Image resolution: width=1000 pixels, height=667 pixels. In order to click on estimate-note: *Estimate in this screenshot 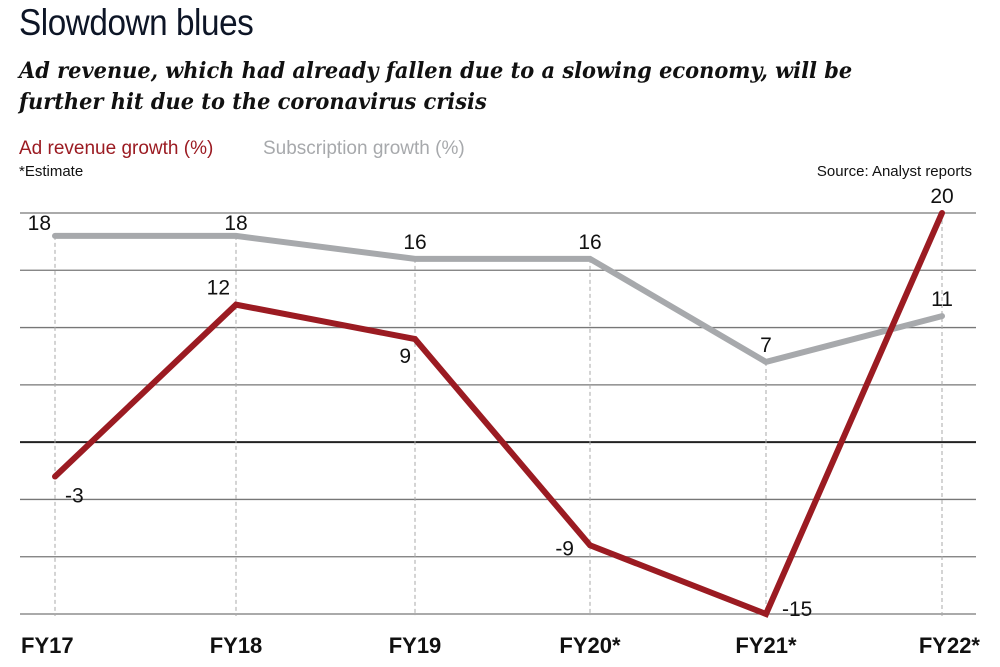, I will do `click(51, 171)`.